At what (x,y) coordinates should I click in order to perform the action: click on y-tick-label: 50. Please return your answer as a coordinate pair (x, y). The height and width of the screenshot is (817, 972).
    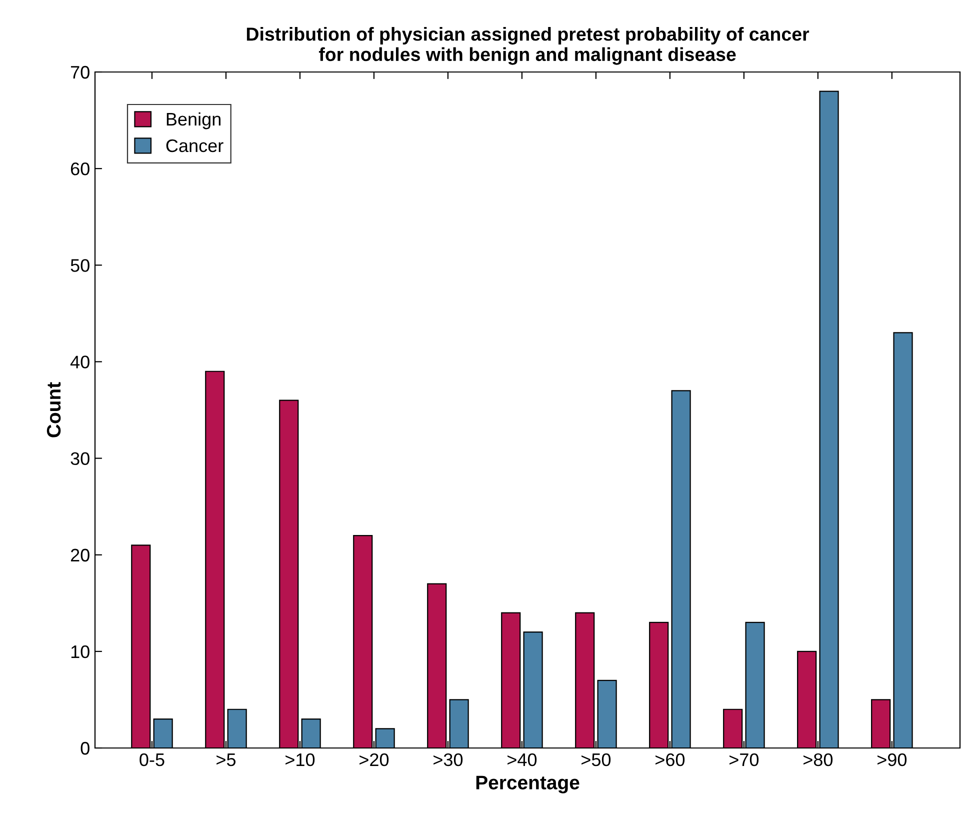
    Looking at the image, I should click on (80, 265).